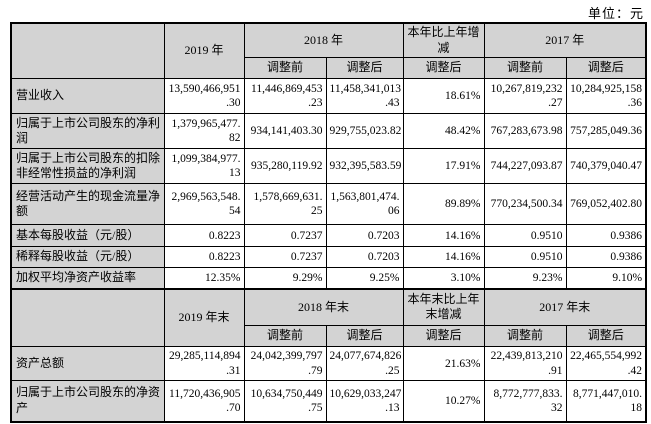  Describe the element at coordinates (87, 257) in the screenshot. I see `metric-label: 稀释每股收益（元/股）` at that location.